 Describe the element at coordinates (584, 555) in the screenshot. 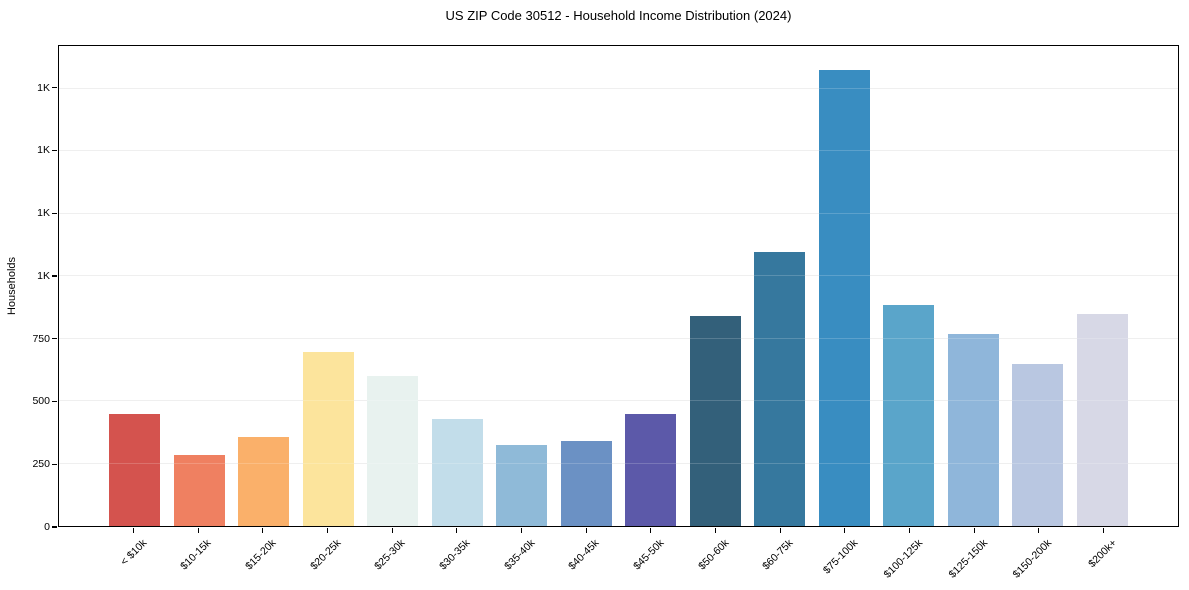

I see `x-tick-label: $40-45k` at that location.